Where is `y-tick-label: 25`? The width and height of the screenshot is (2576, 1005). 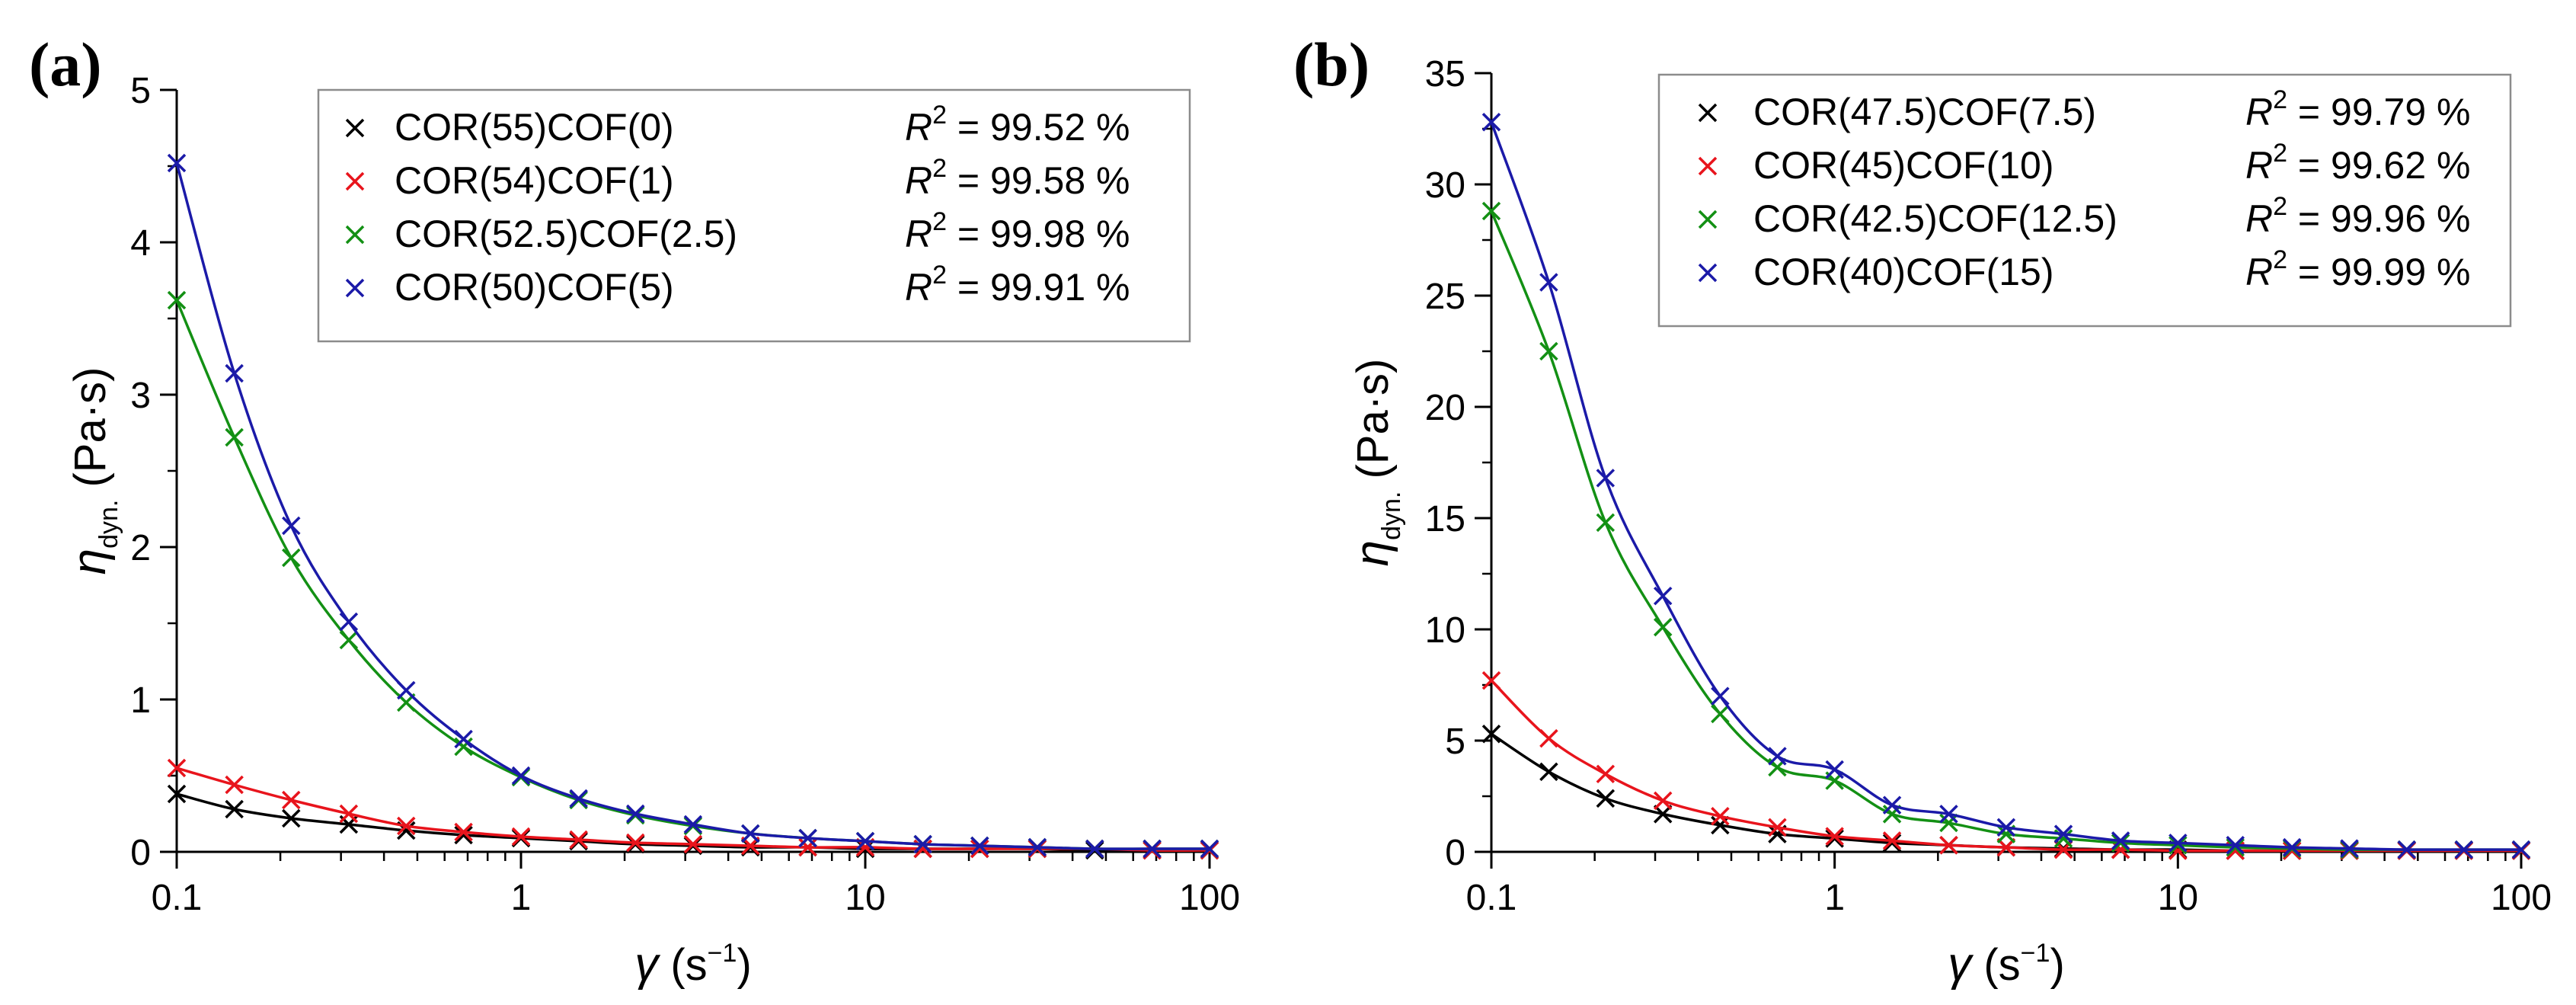 y-tick-label: 25 is located at coordinates (1445, 297).